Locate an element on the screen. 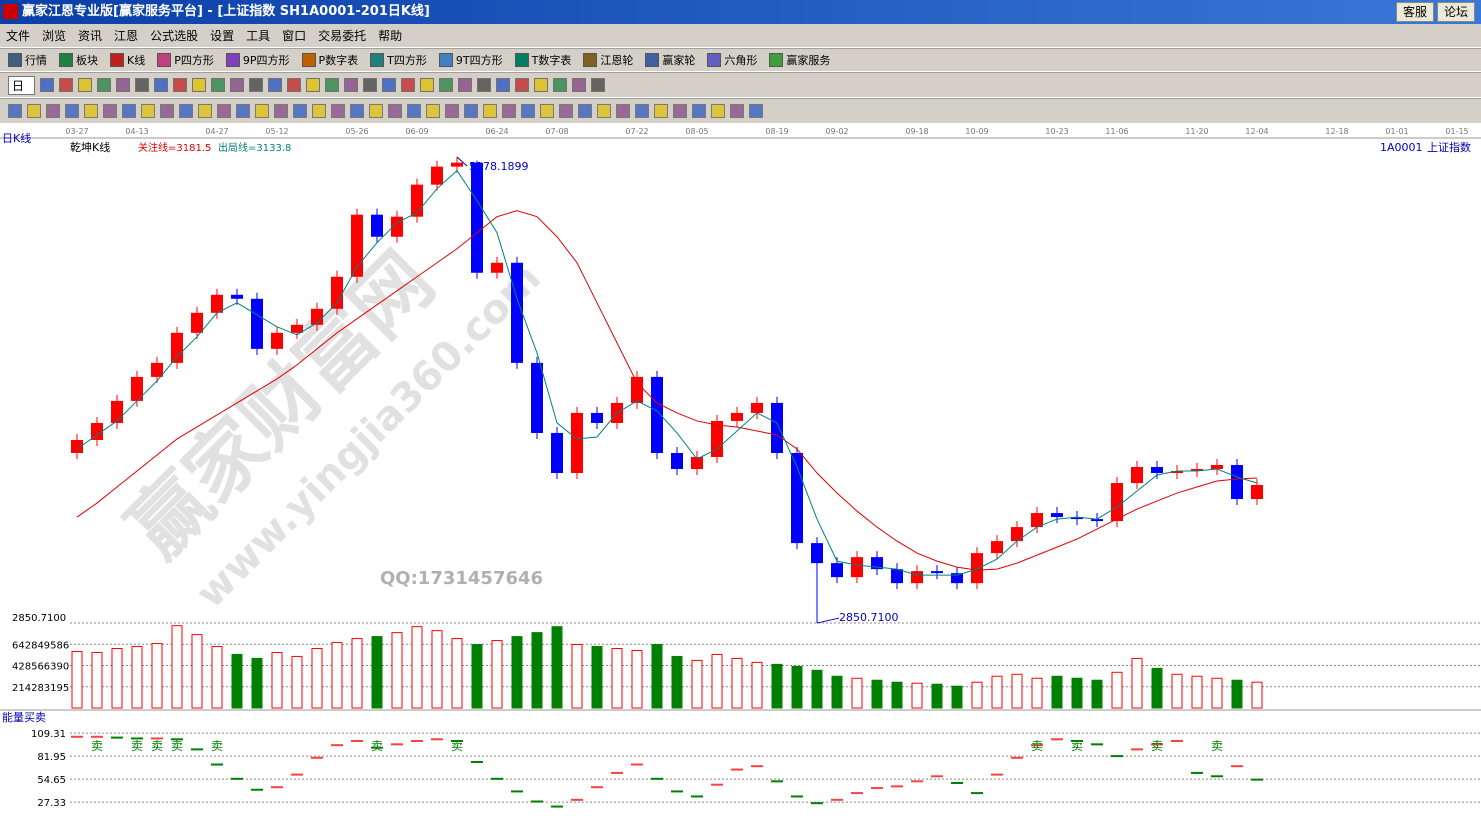  toolbar-button: 行情 is located at coordinates (27, 60).